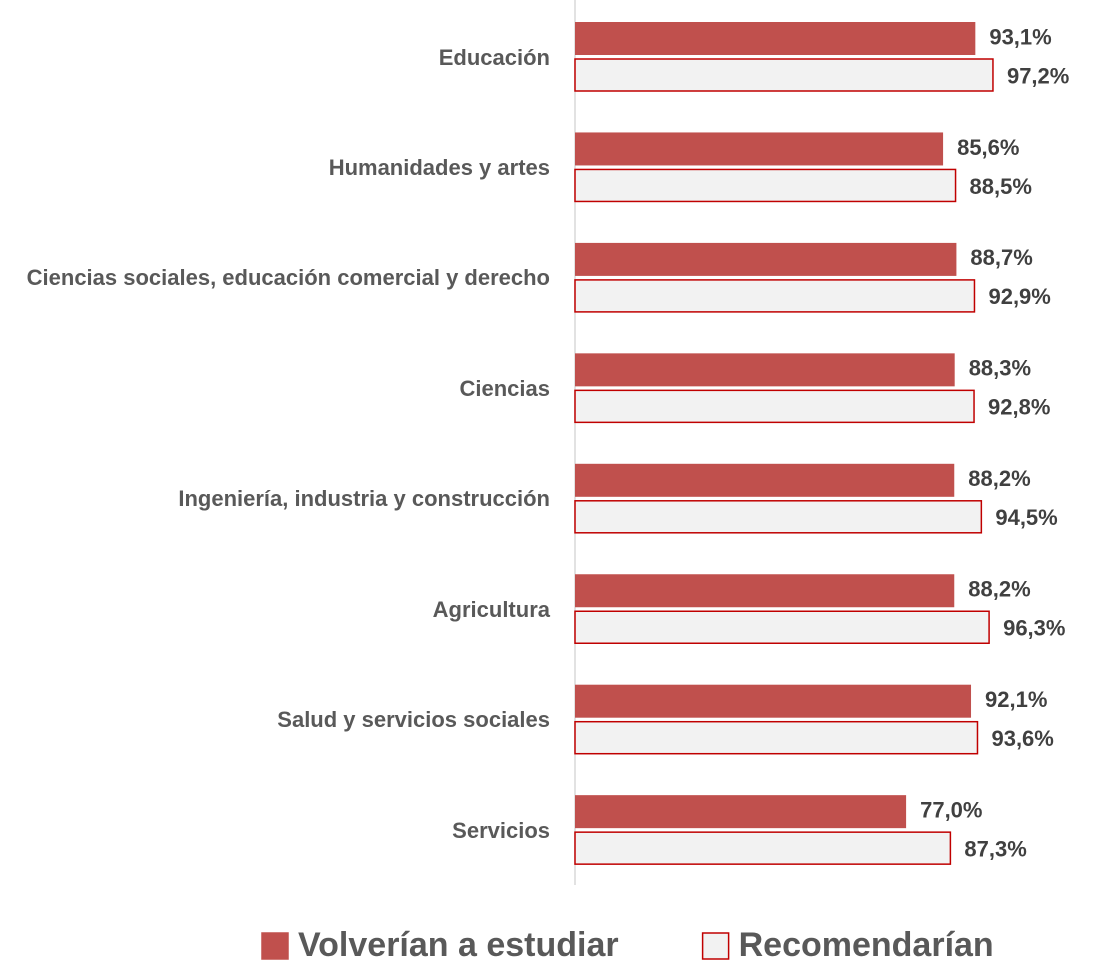  I want to click on value-label: 92,8%, so click(1019, 407).